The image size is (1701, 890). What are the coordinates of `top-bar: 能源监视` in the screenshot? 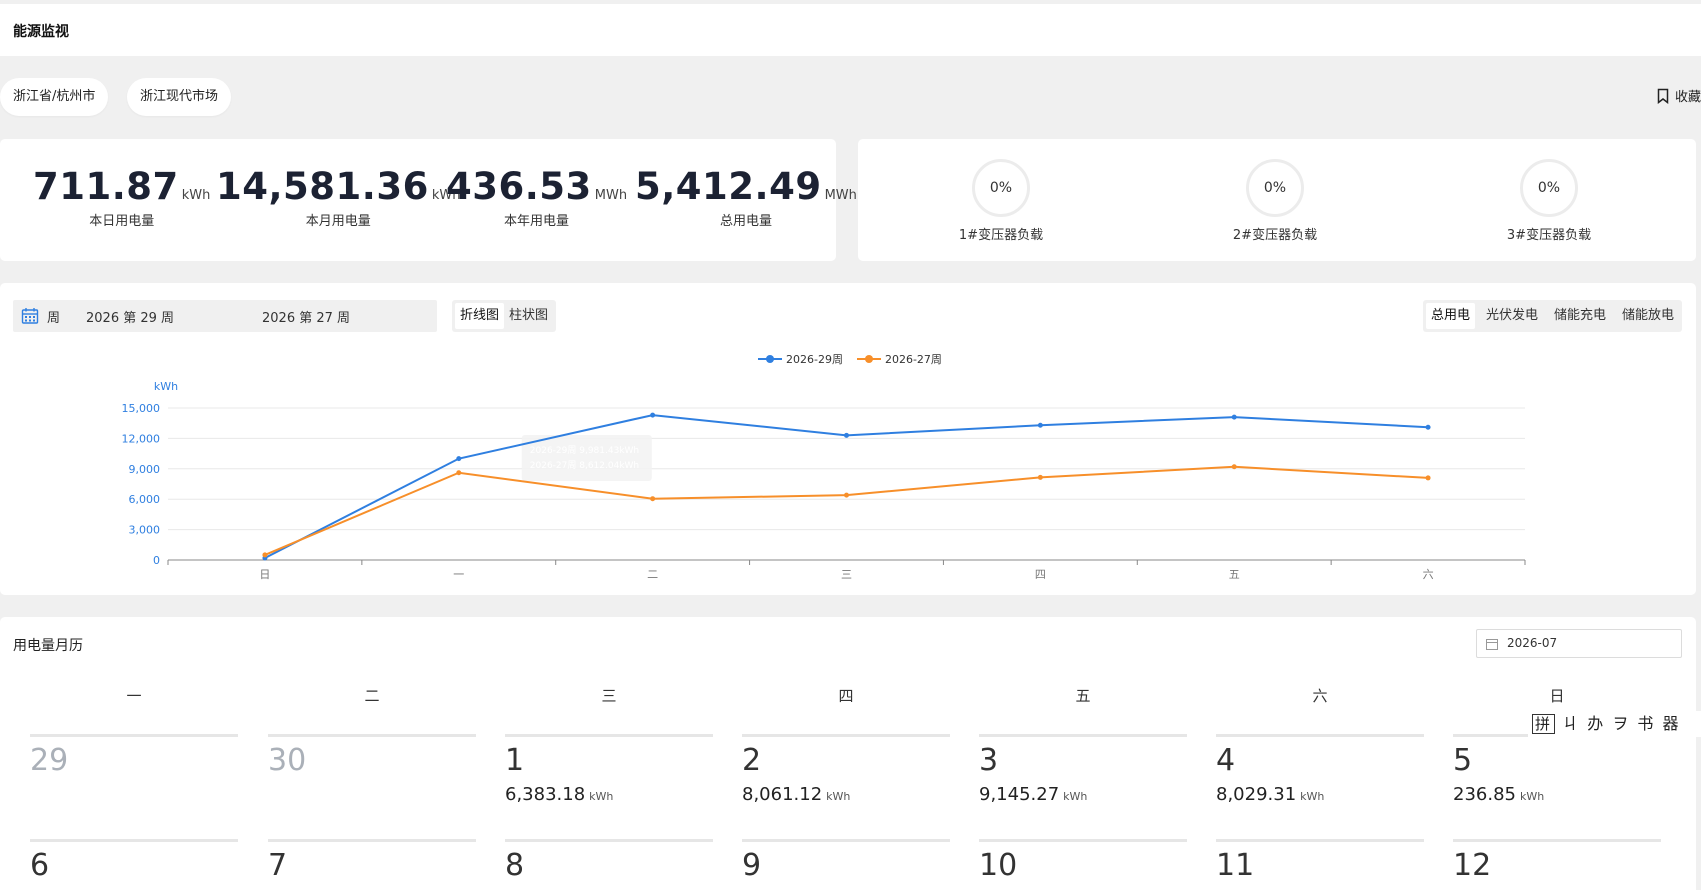 It's located at (850, 30).